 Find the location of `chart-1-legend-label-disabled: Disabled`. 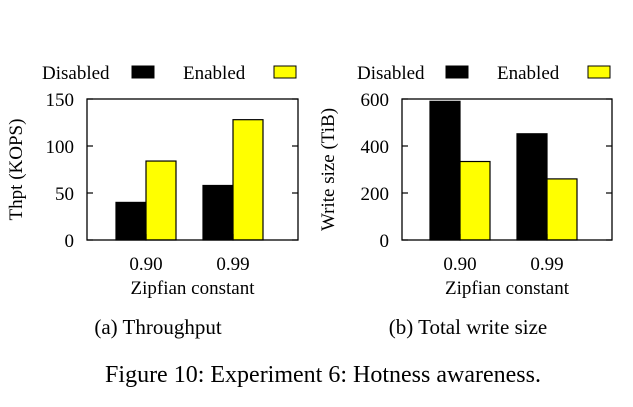

chart-1-legend-label-disabled: Disabled is located at coordinates (76, 73).